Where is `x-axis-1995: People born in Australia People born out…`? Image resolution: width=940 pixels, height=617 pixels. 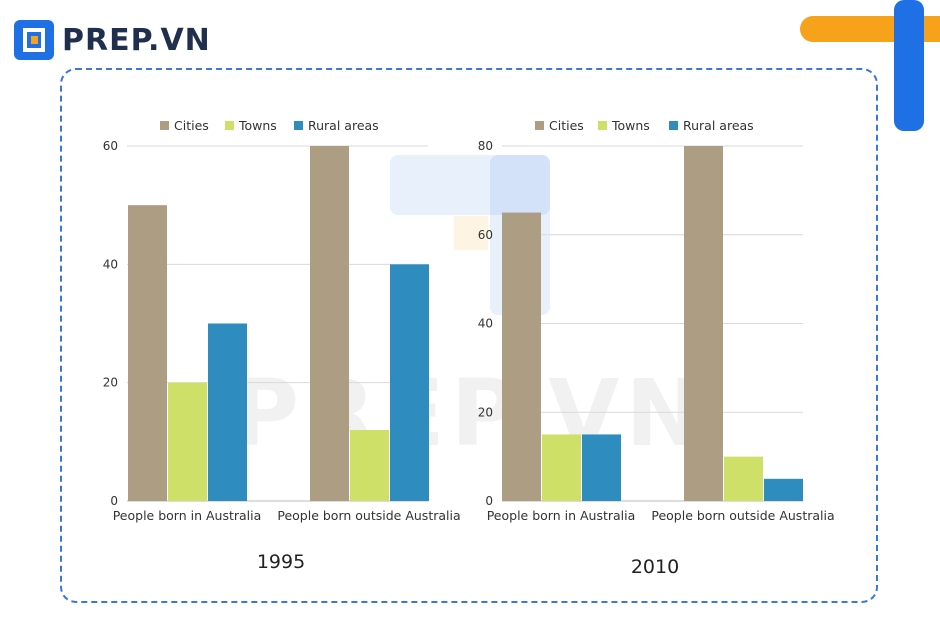 x-axis-1995: People born in Australia People born out… is located at coordinates (287, 515).